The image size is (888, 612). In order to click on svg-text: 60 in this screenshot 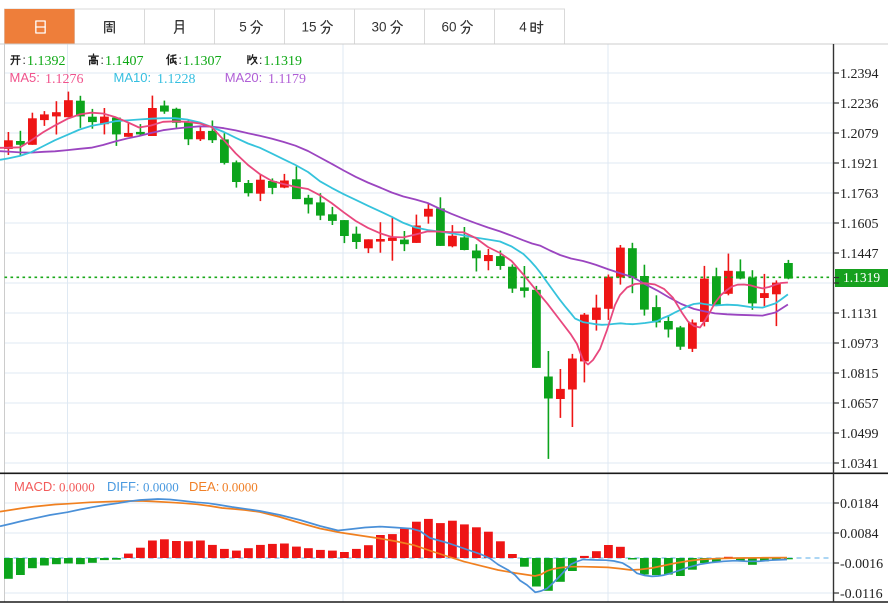, I will do `click(448, 27)`.